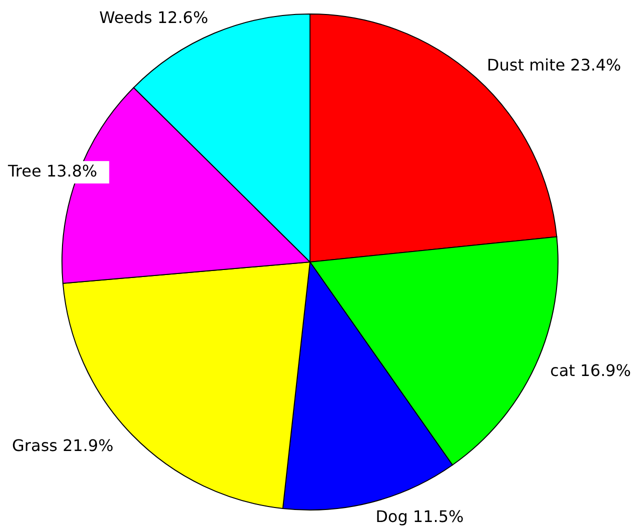 This screenshot has width=643, height=531. I want to click on slice-label: Dog 11.5%, so click(420, 516).